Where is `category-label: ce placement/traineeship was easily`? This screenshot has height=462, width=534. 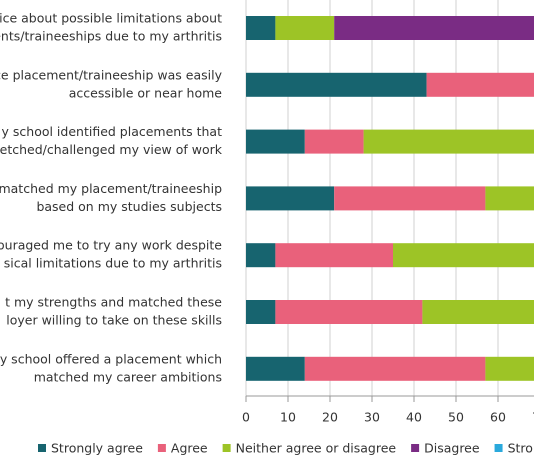
category-label: ce placement/traineeship was easily is located at coordinates (111, 74).